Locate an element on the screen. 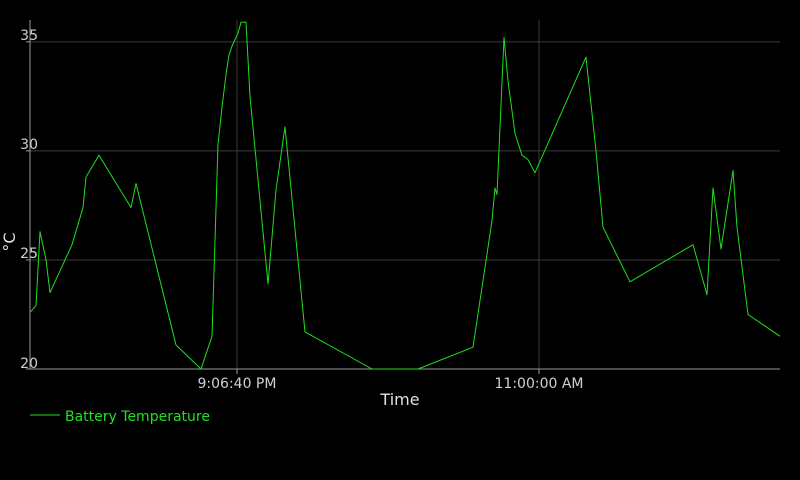 Image resolution: width=800 pixels, height=480 pixels. x-tick-label: 9:06:40 PM is located at coordinates (237, 384).